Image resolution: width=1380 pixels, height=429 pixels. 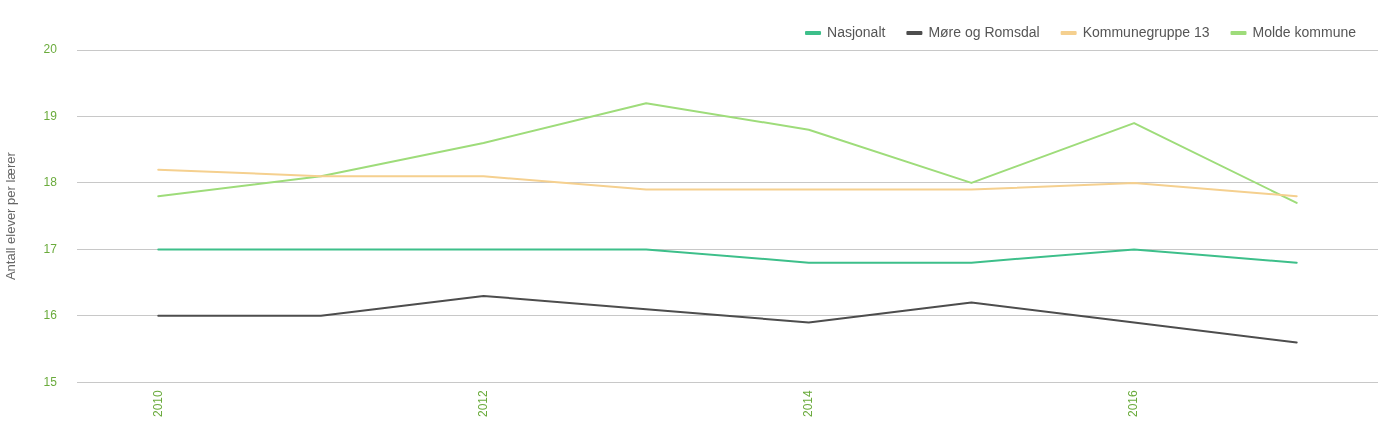 What do you see at coordinates (1304, 31) in the screenshot?
I see `legend-label: Molde kommune` at bounding box center [1304, 31].